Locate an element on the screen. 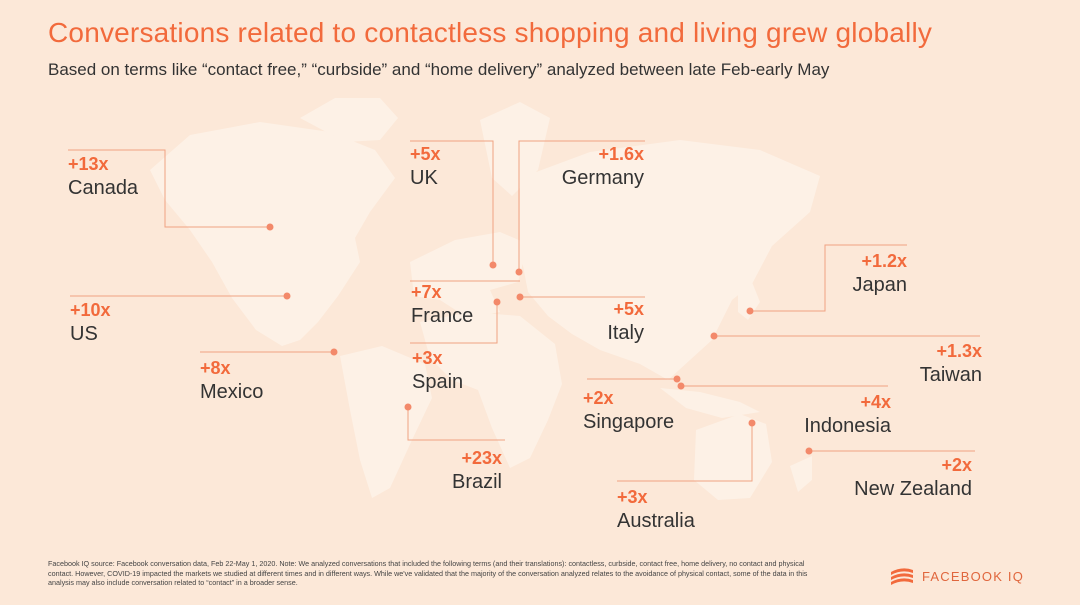  country-value: +1.2x is located at coordinates (884, 261).